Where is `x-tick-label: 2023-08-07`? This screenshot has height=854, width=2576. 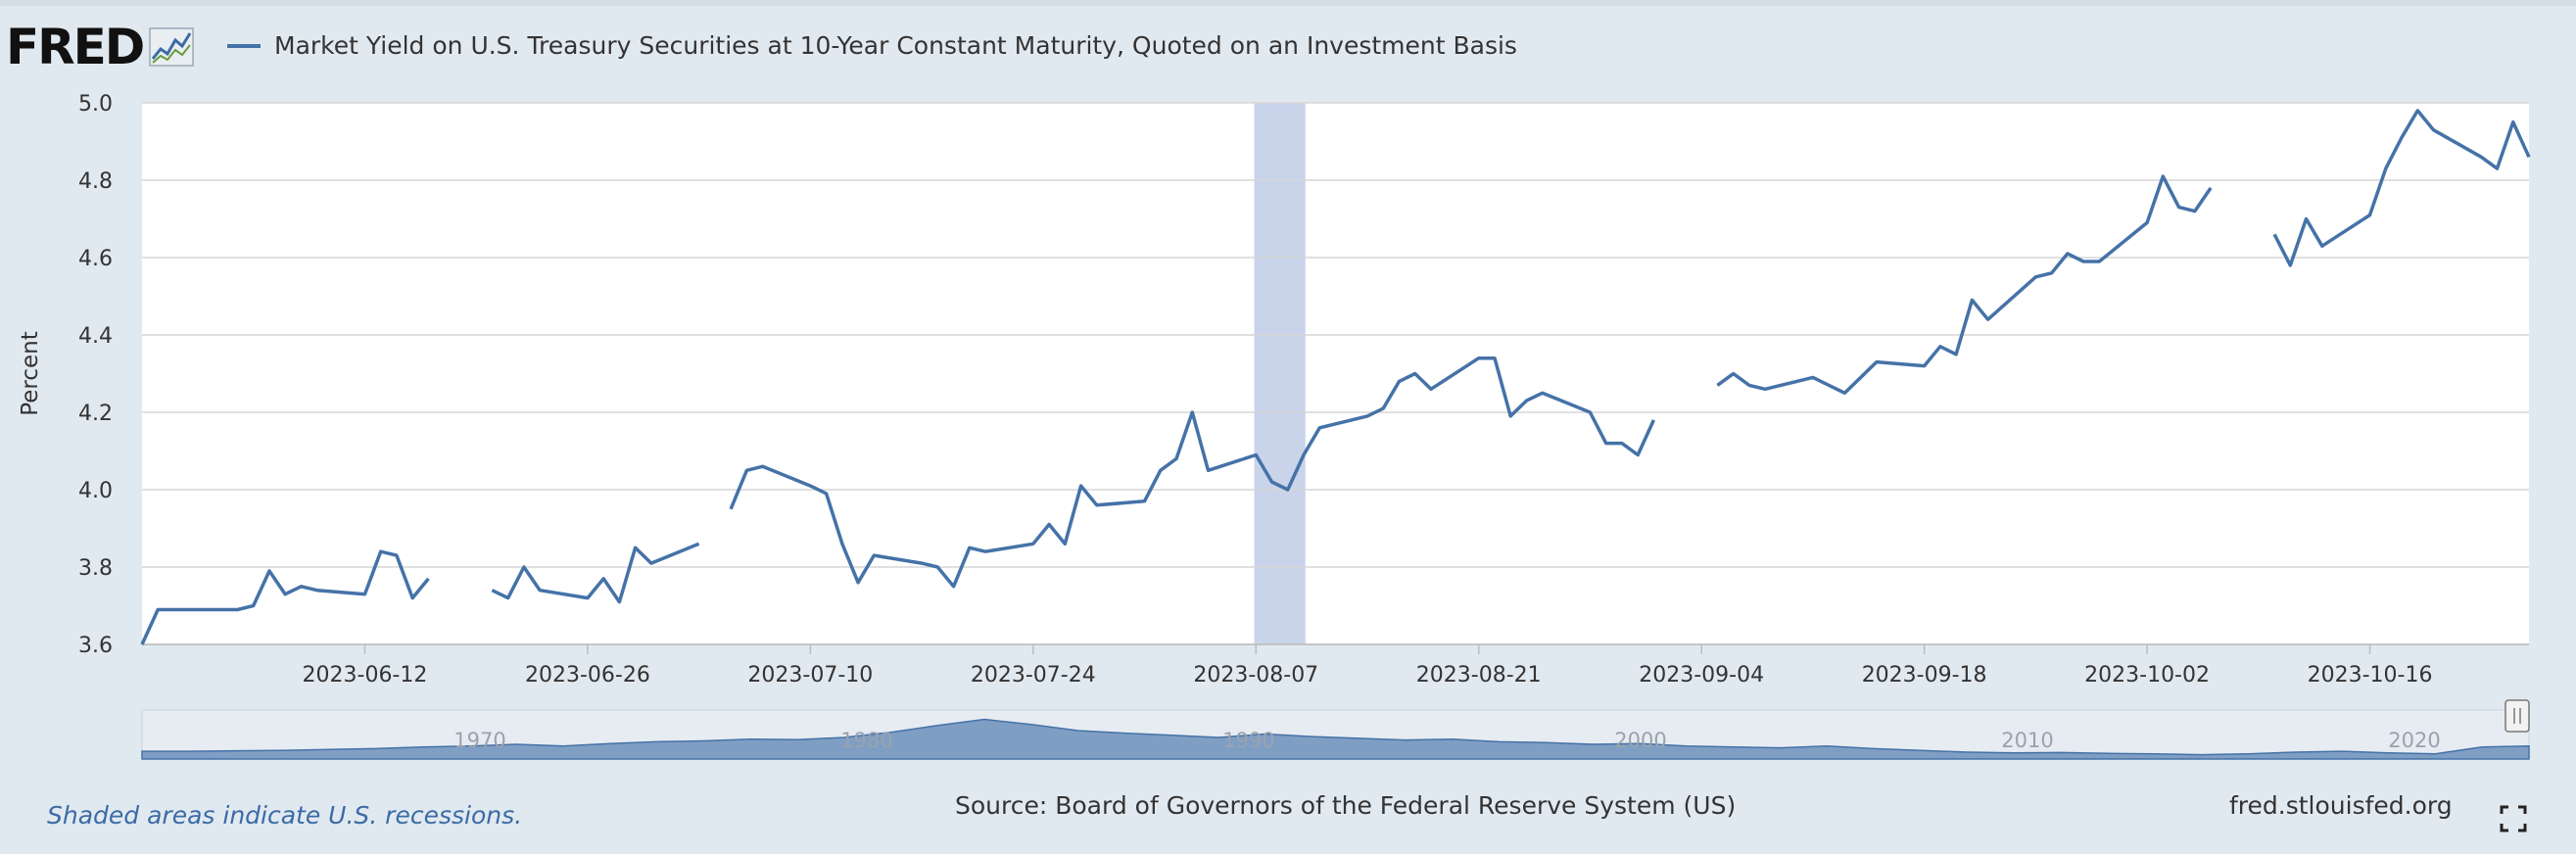 x-tick-label: 2023-08-07 is located at coordinates (1256, 675).